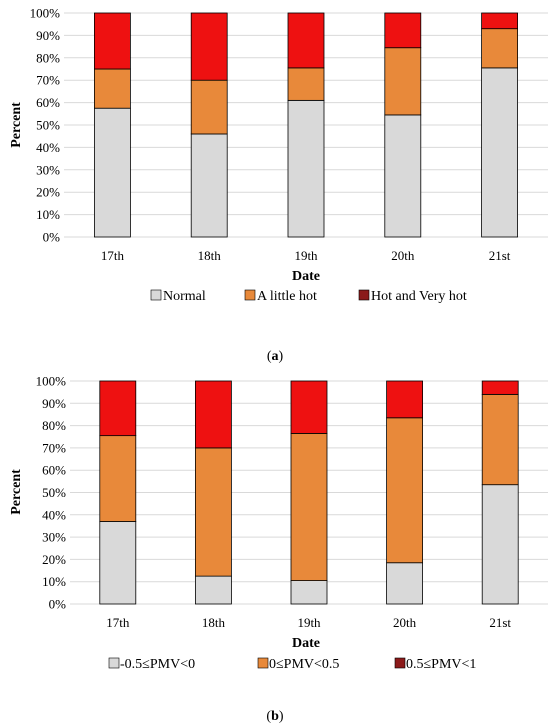  What do you see at coordinates (274, 716) in the screenshot?
I see `chart-b-caption: (b)` at bounding box center [274, 716].